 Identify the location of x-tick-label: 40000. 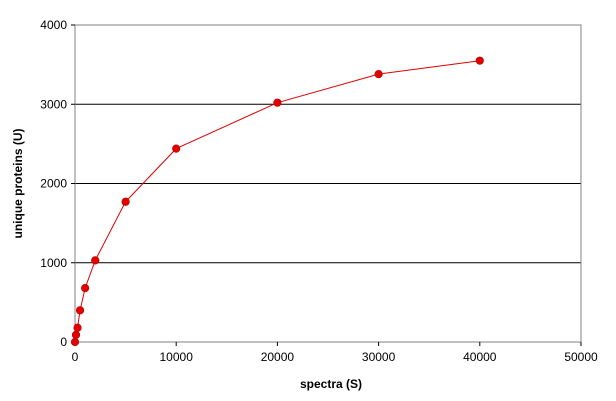
(480, 357).